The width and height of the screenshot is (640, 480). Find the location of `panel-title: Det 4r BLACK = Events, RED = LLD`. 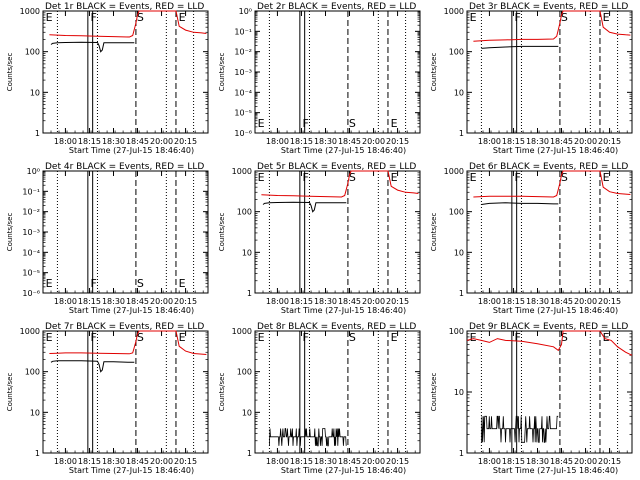

panel-title: Det 4r BLACK = Events, RED = LLD is located at coordinates (124, 167).